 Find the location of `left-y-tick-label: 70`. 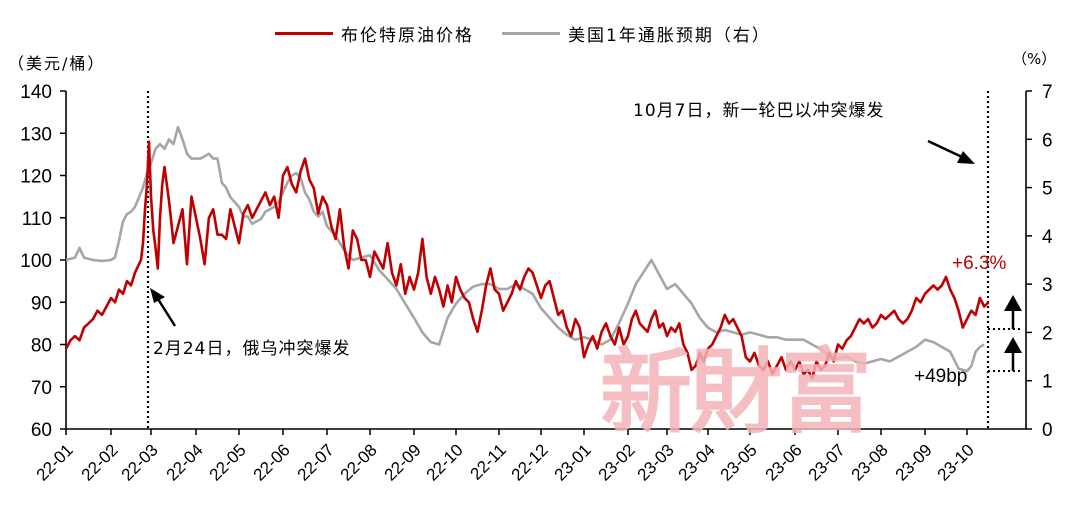

left-y-tick-label: 70 is located at coordinates (41, 388).